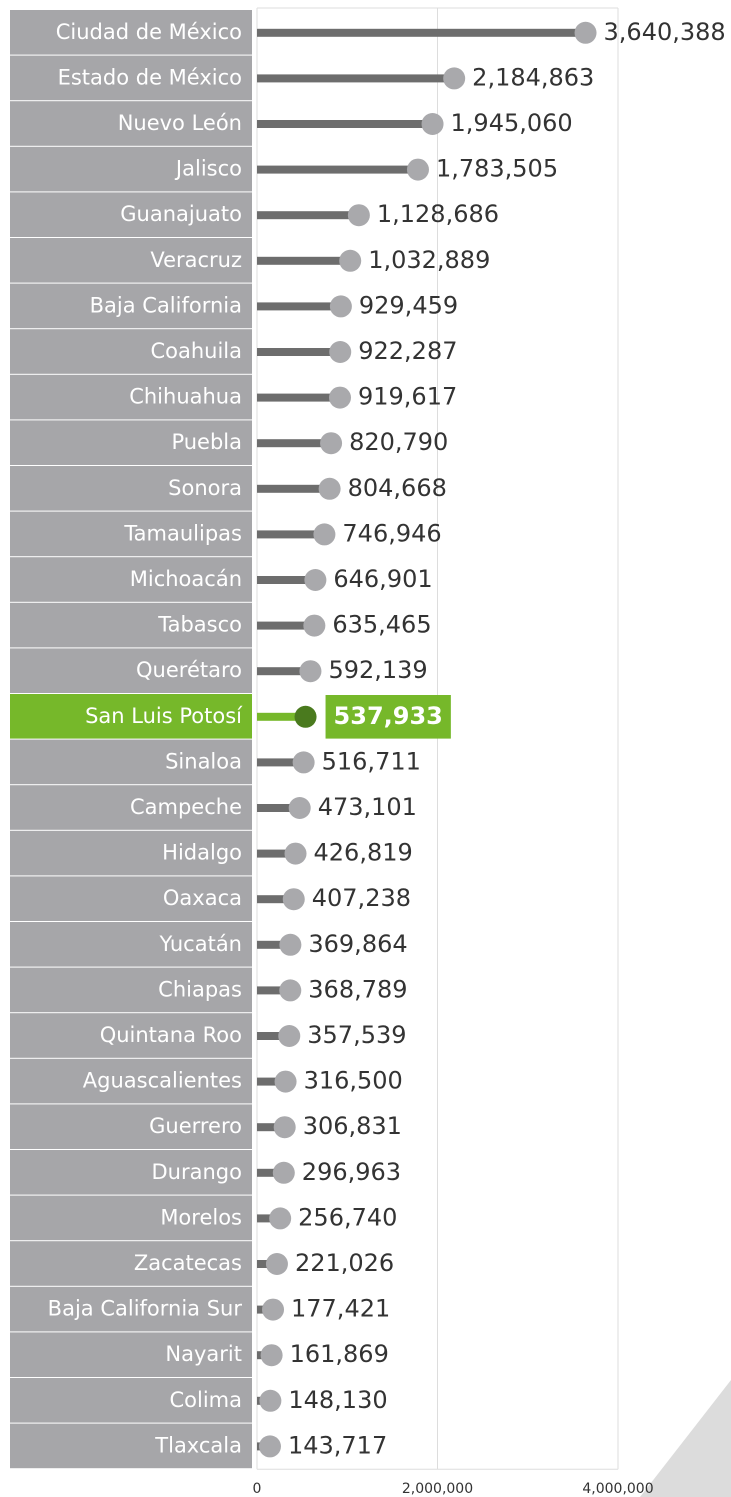 This screenshot has width=731, height=1497. Describe the element at coordinates (407, 351) in the screenshot. I see `value-label: 922,287` at that location.